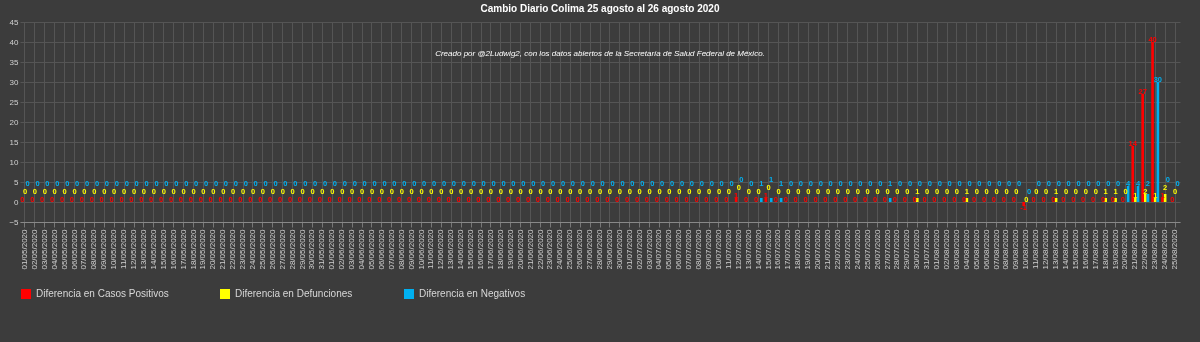 Image resolution: width=1200 pixels, height=342 pixels. Describe the element at coordinates (381, 249) in the screenshot. I see `x-tick-label: 06/06/2020` at that location.